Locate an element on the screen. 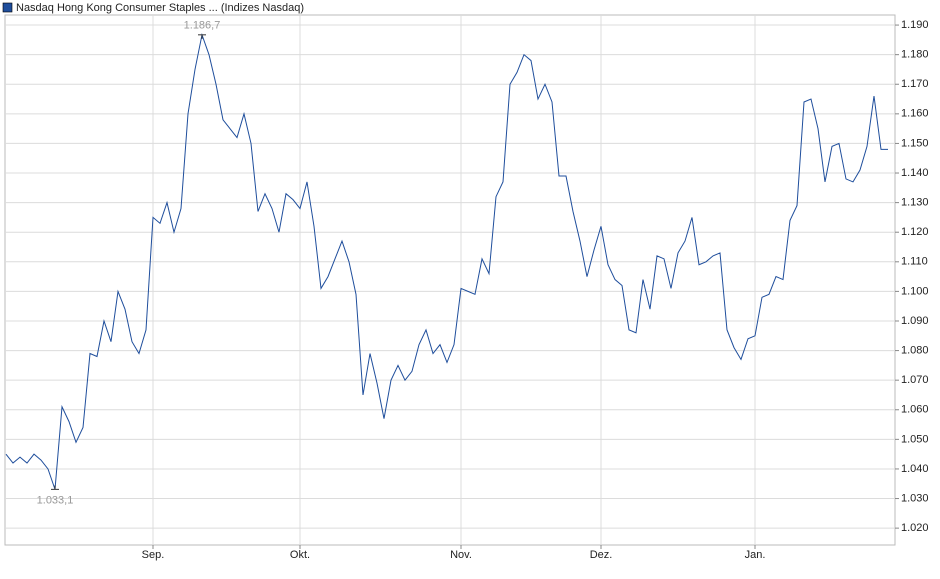 This screenshot has height=579, width=940. y-tick-label: 1.060 is located at coordinates (915, 410).